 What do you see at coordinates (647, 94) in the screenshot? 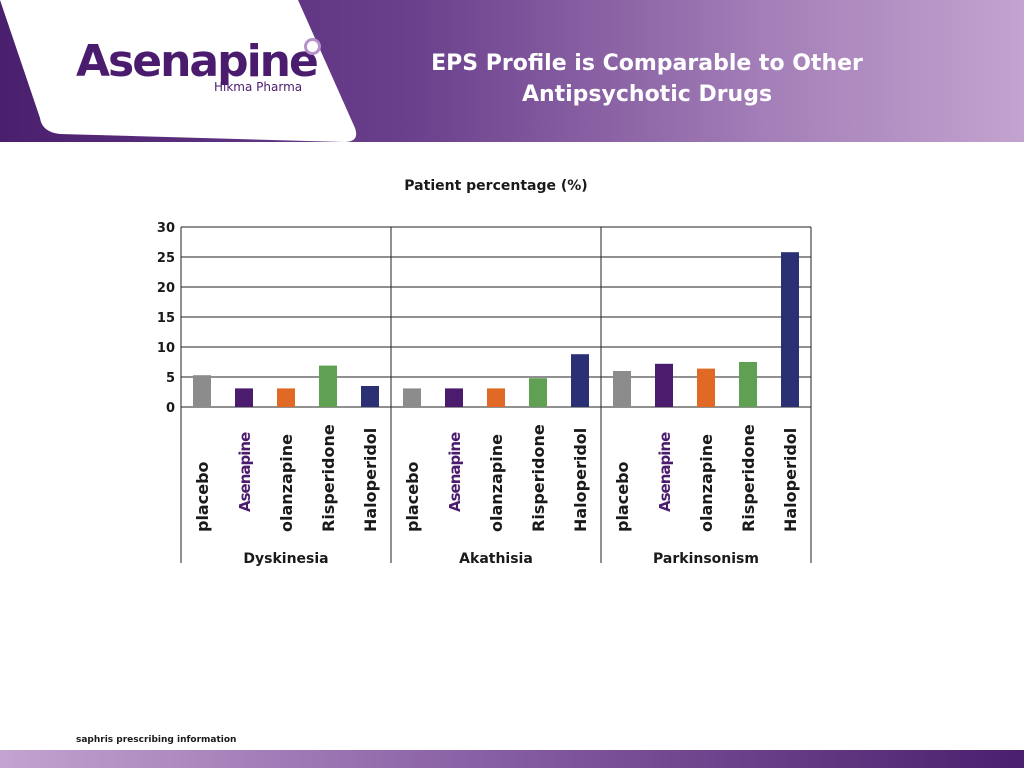
I see `title-line-2: Antipsychotic Drugs` at bounding box center [647, 94].